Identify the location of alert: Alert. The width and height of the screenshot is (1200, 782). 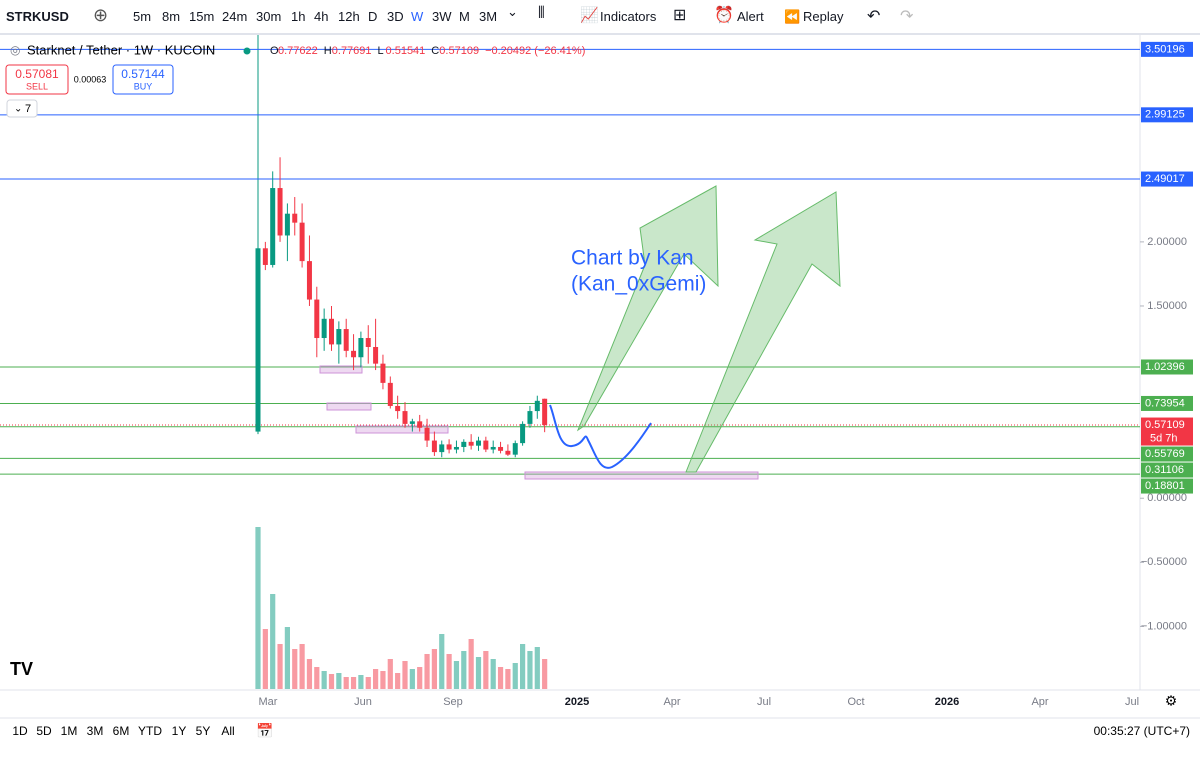
(750, 16).